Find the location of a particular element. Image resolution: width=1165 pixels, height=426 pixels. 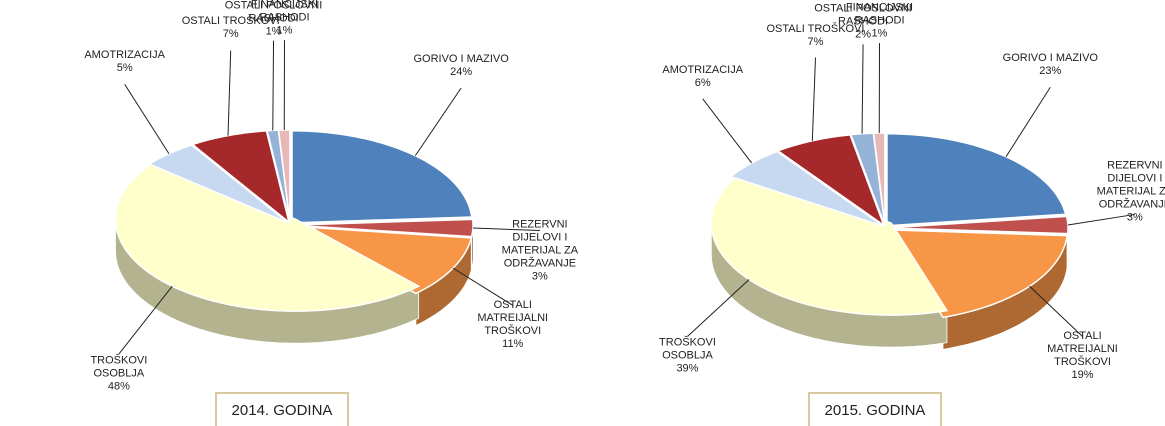

data-label: OSTALI POSLOVNI RASHODI 1% is located at coordinates (274, 19).